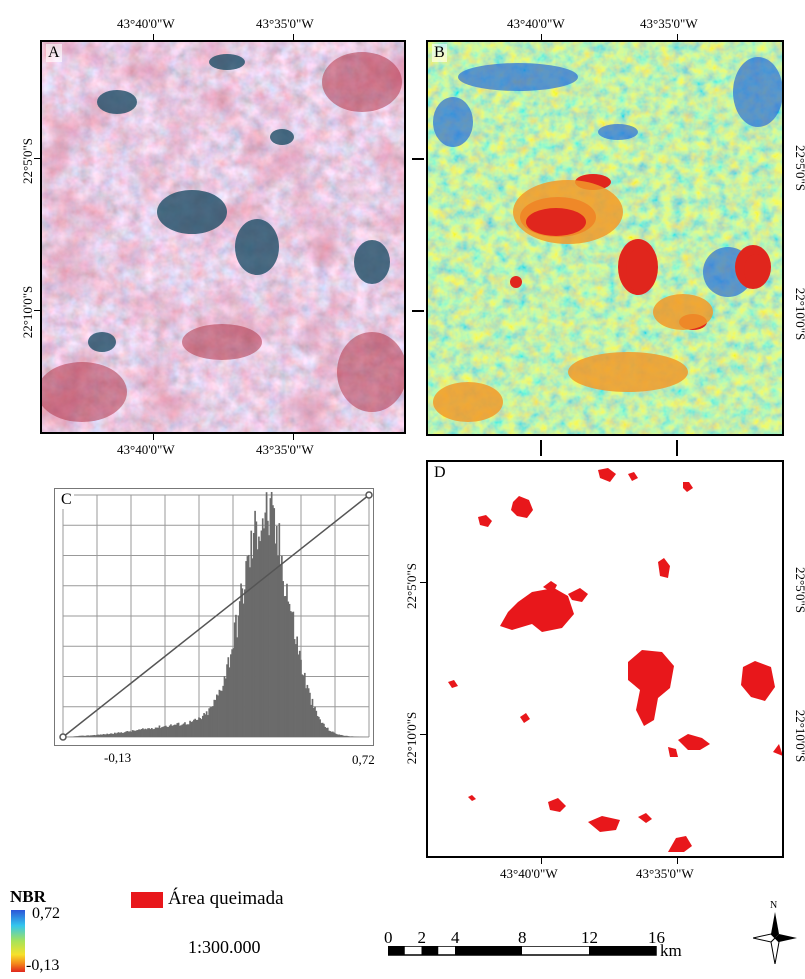 This screenshot has width=805, height=979. Describe the element at coordinates (226, 898) in the screenshot. I see `burned-area-label: Área queimada` at that location.